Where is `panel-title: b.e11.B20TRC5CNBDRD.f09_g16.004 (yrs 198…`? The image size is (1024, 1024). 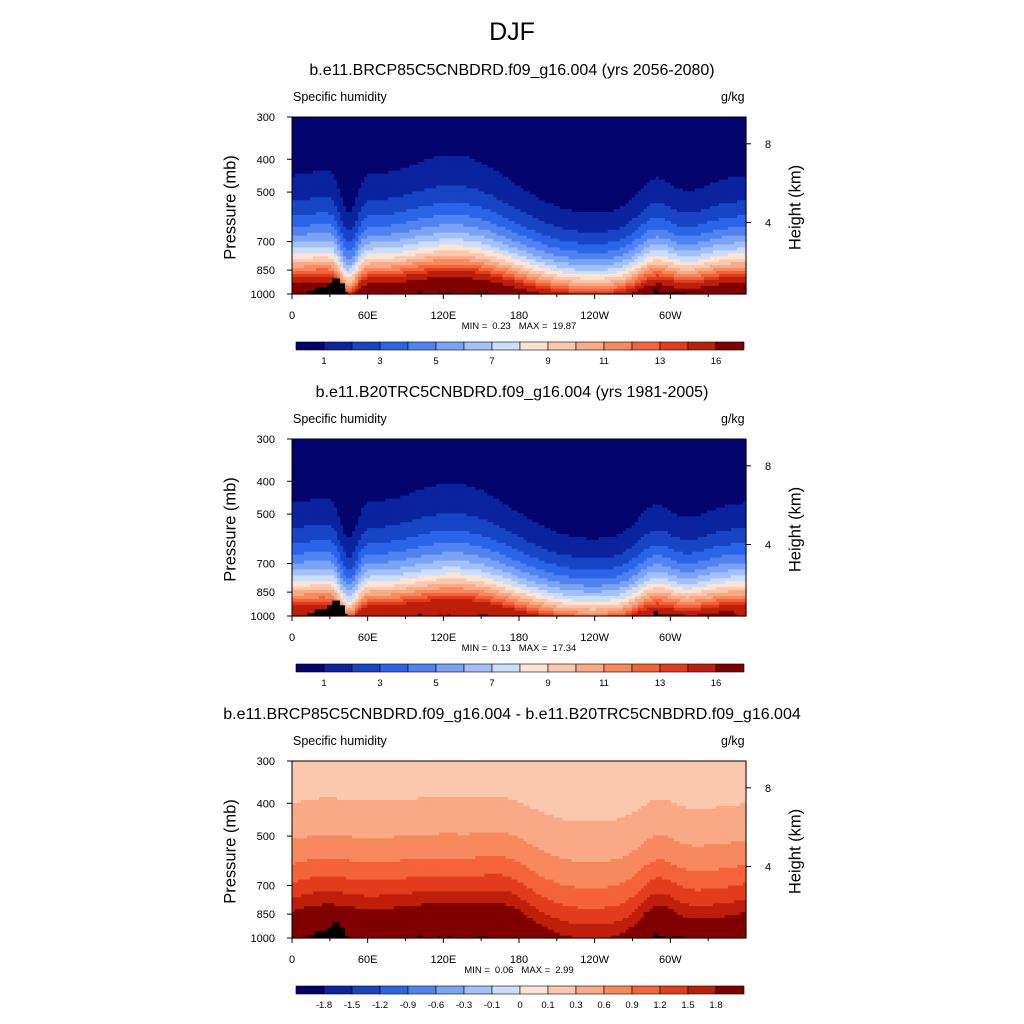 panel-title: b.e11.B20TRC5CNBDRD.f09_g16.004 (yrs 198… is located at coordinates (512, 393).